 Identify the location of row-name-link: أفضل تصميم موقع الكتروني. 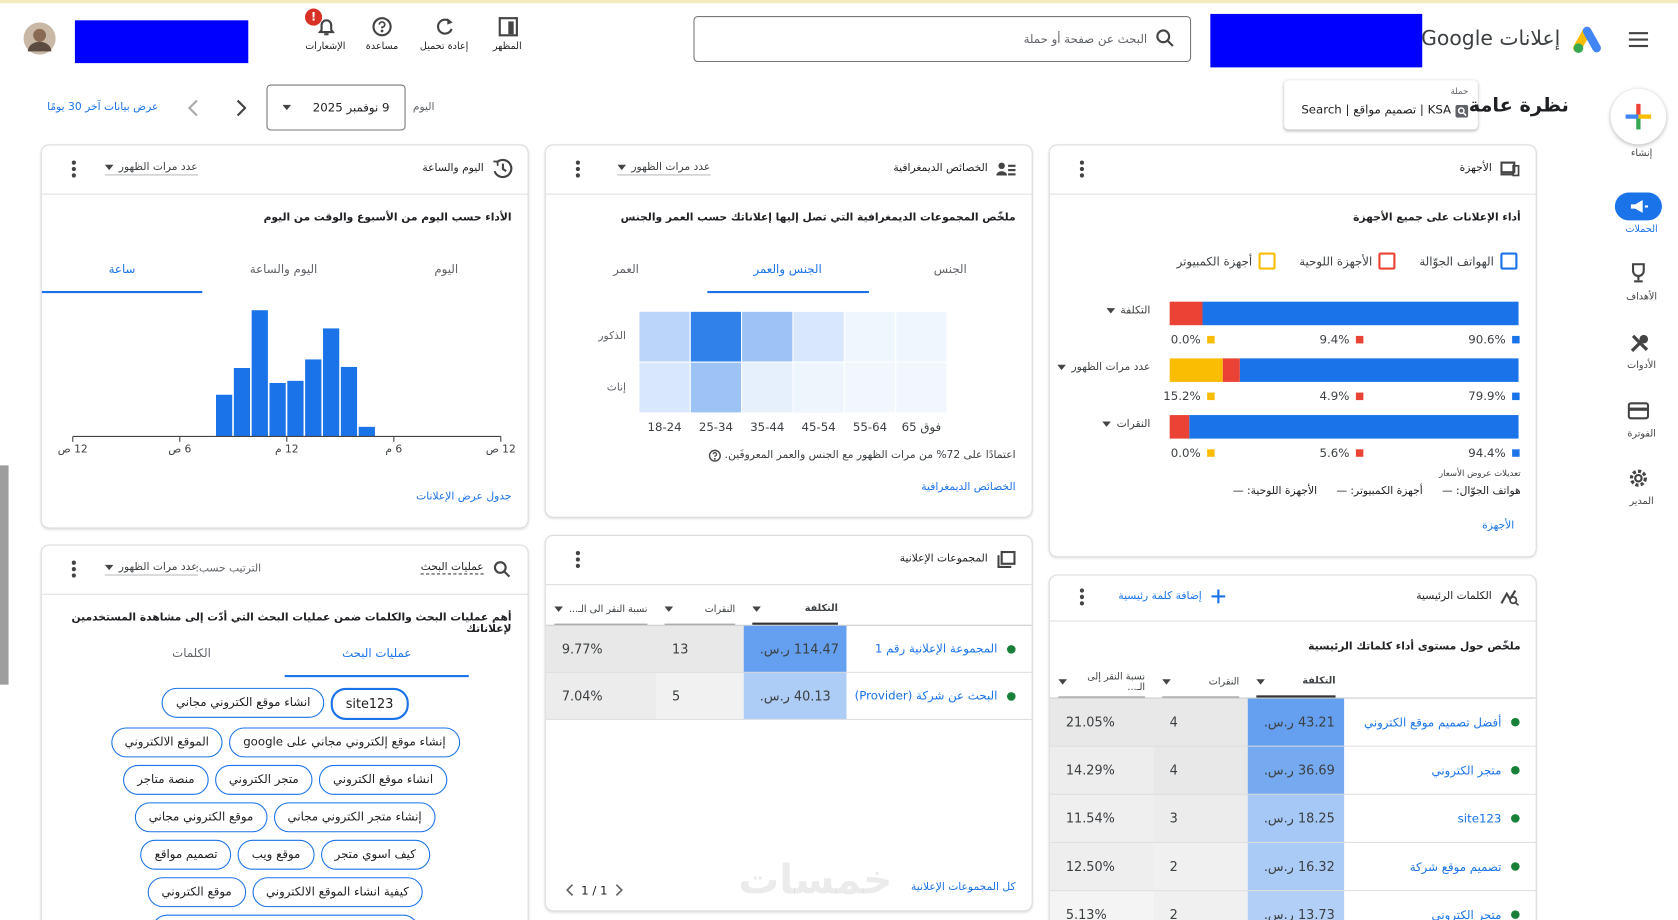
(1433, 722).